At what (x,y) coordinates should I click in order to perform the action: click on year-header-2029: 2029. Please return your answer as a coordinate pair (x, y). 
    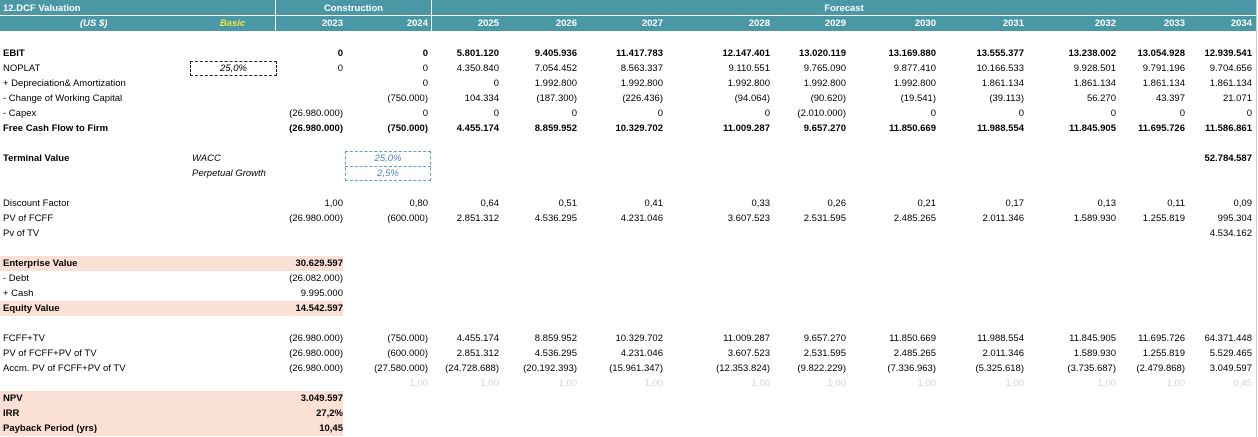
    Looking at the image, I should click on (835, 23).